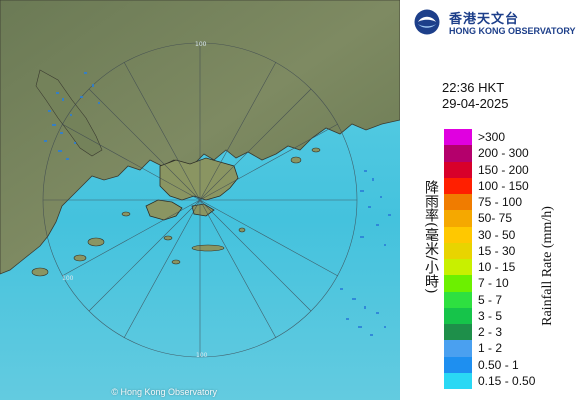  Describe the element at coordinates (507, 380) in the screenshot. I see `legend-range-label: 0.15 - 0.50` at that location.